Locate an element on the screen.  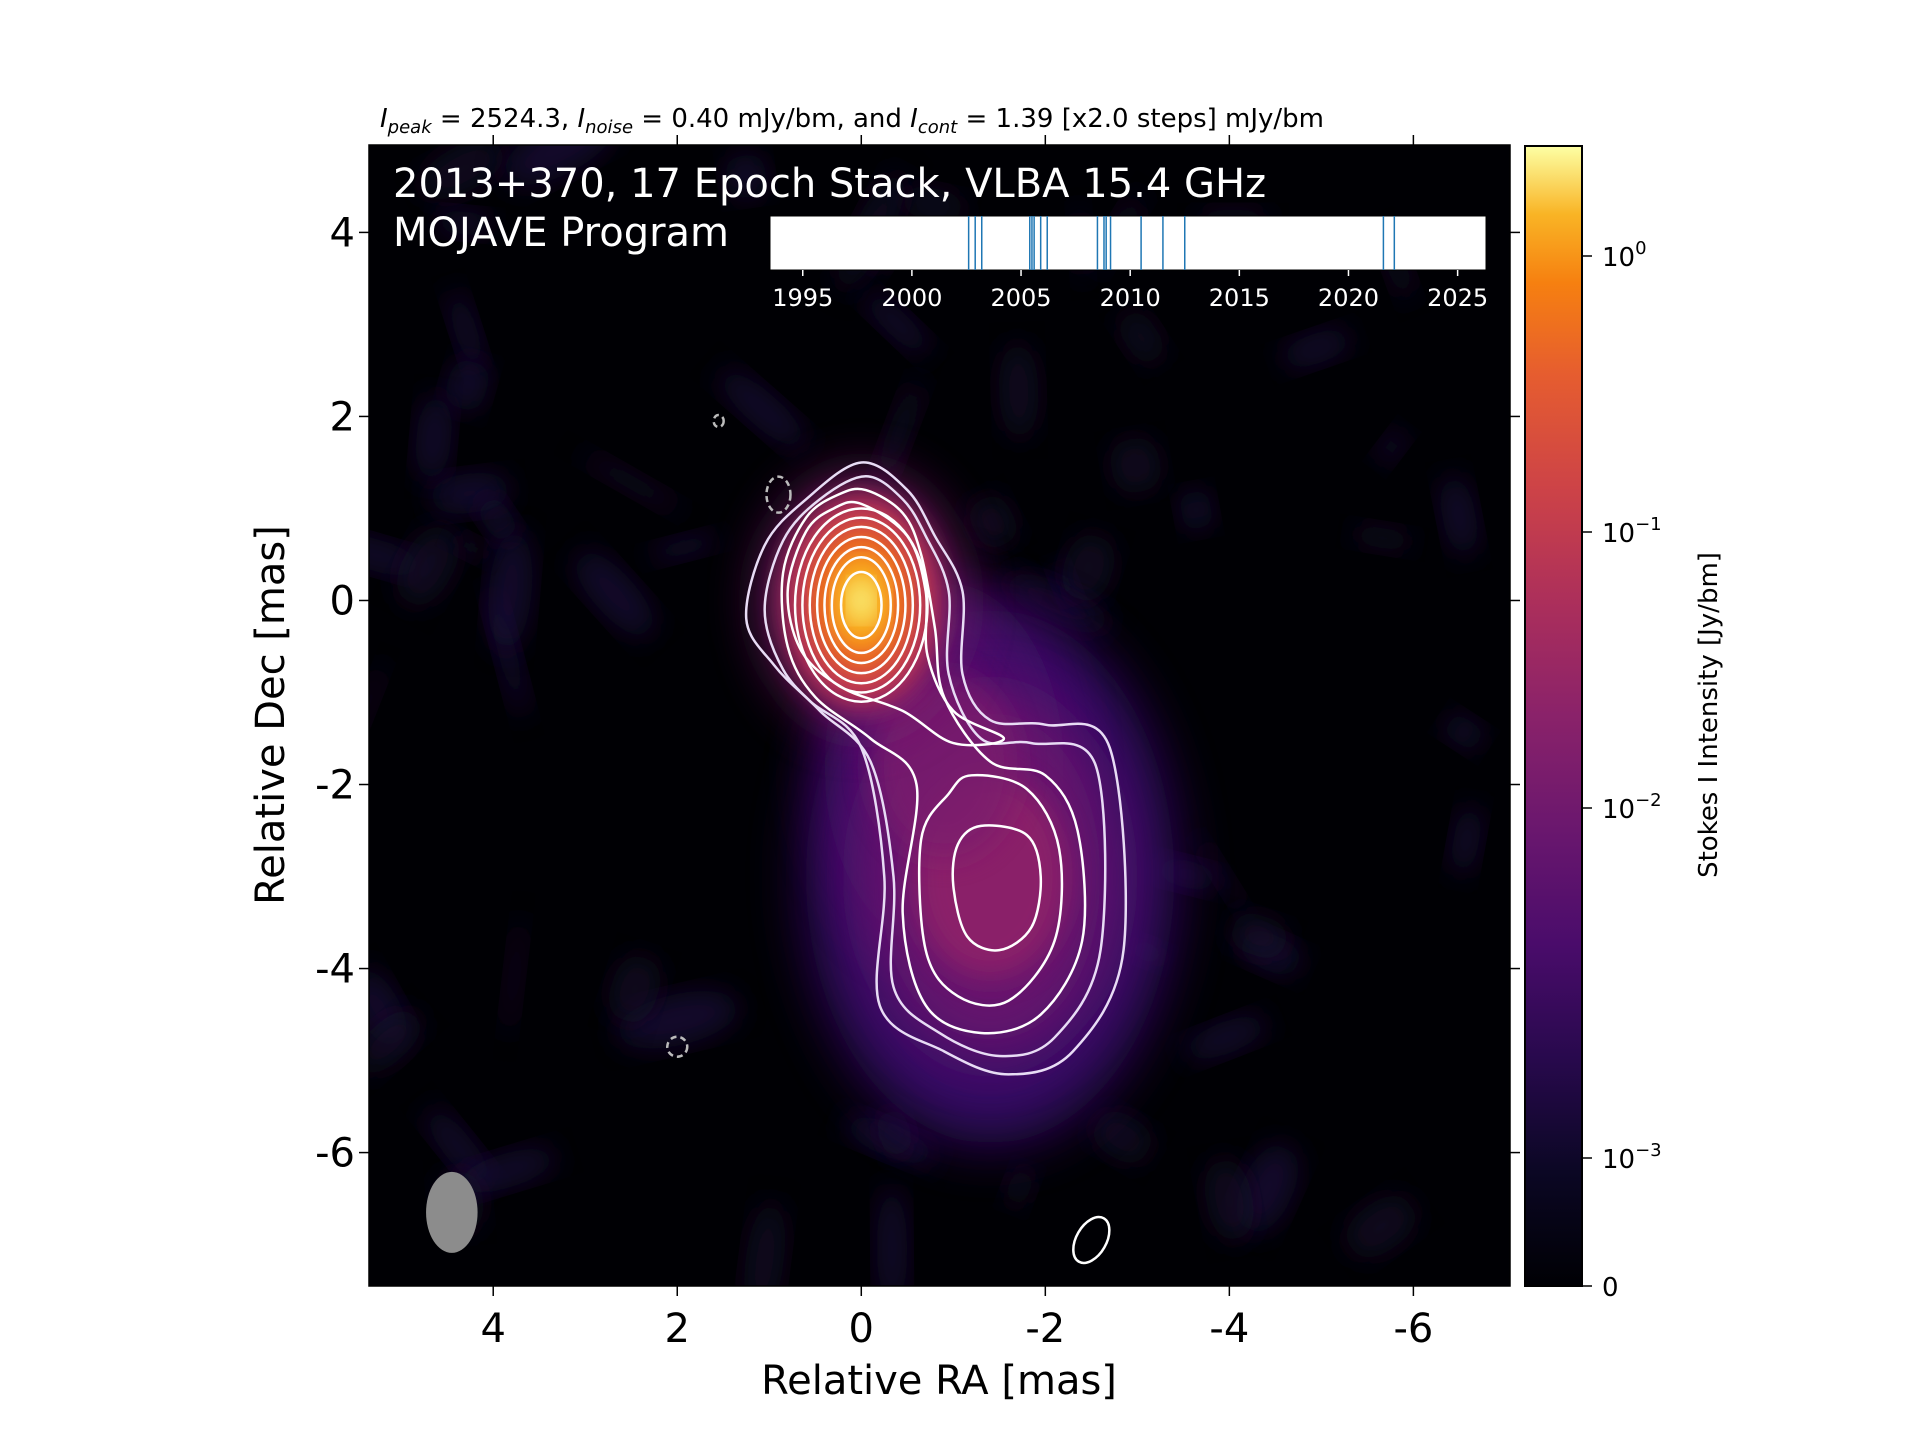
colorbar-label: Stokes I Intensity [Jy/bm] is located at coordinates (1709, 715).